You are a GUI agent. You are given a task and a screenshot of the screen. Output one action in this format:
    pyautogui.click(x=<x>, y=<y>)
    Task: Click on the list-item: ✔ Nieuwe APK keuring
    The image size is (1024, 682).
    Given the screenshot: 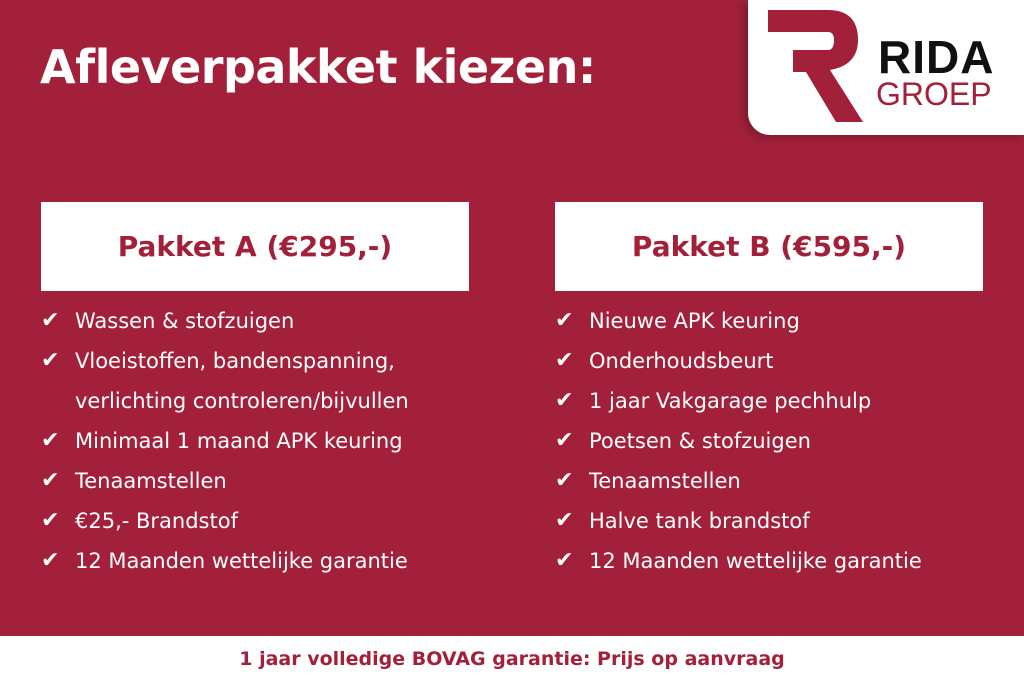 What is the action you would take?
    pyautogui.click(x=769, y=321)
    